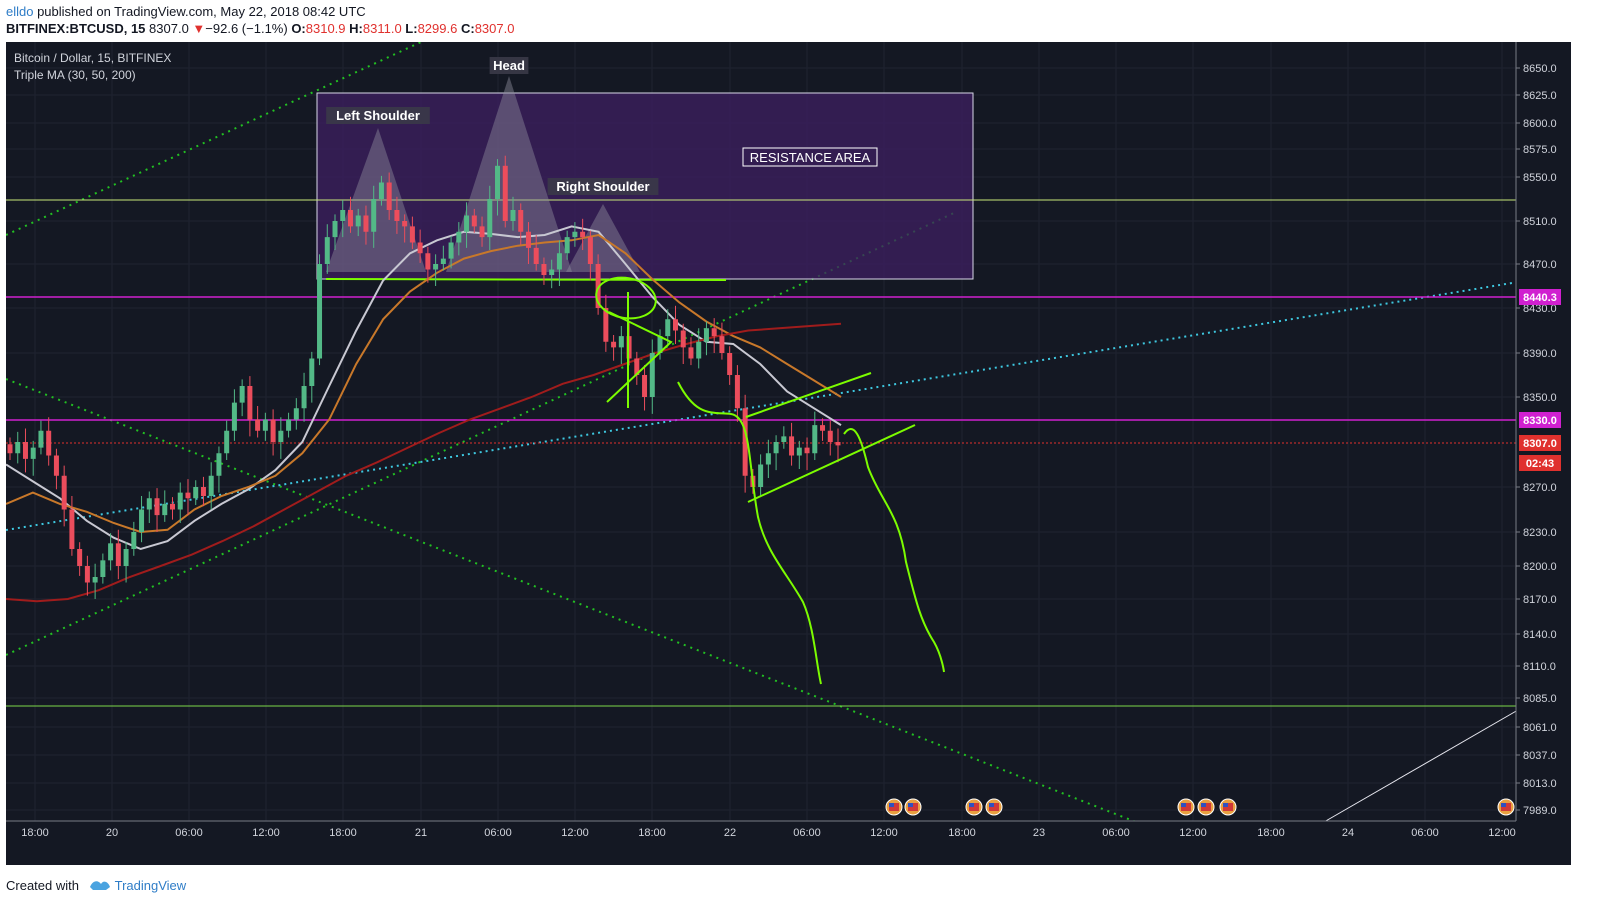  What do you see at coordinates (1421, 766) in the screenshot?
I see `drawing-line-white` at bounding box center [1421, 766].